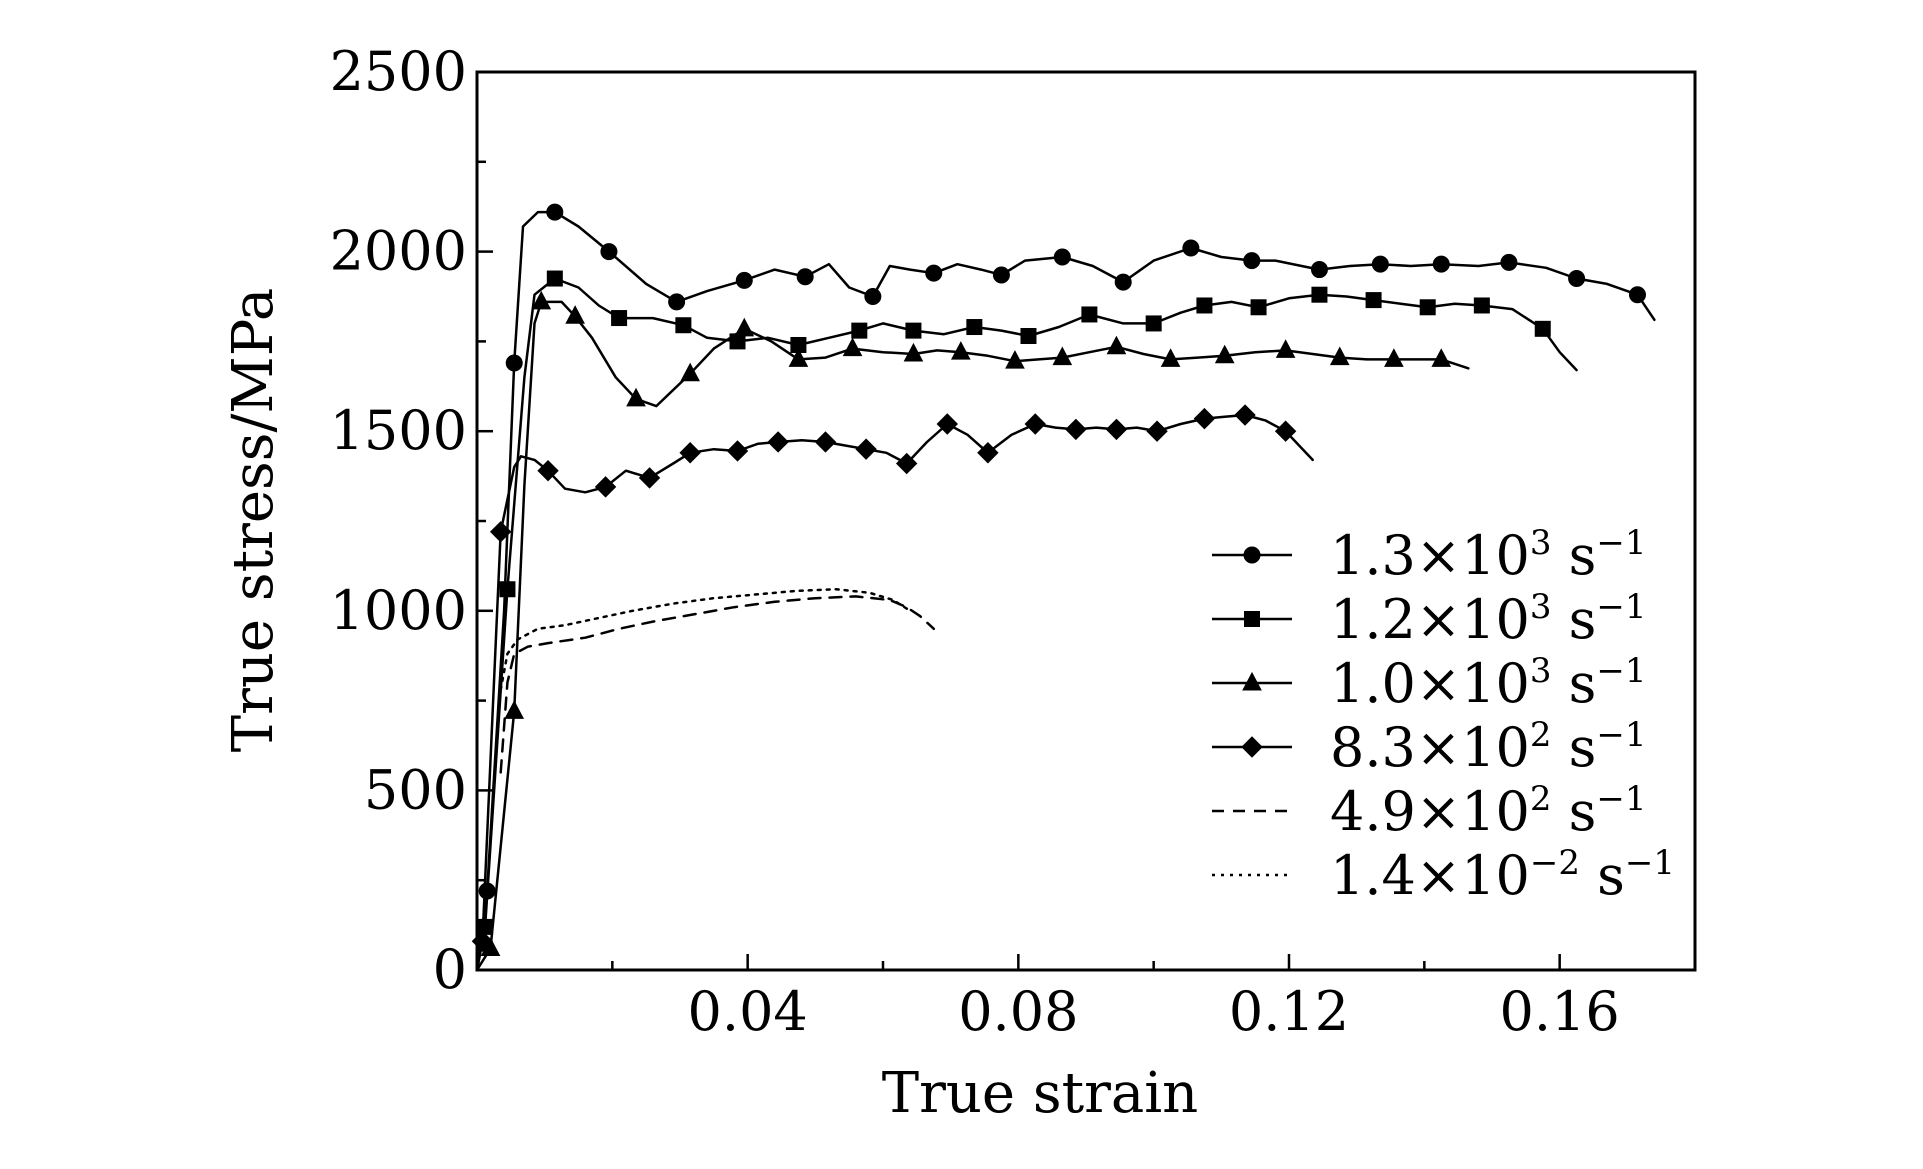 The image size is (1923, 1169). What do you see at coordinates (1373, 875) in the screenshot?
I see `legend-label-mantissa: 1.4` at bounding box center [1373, 875].